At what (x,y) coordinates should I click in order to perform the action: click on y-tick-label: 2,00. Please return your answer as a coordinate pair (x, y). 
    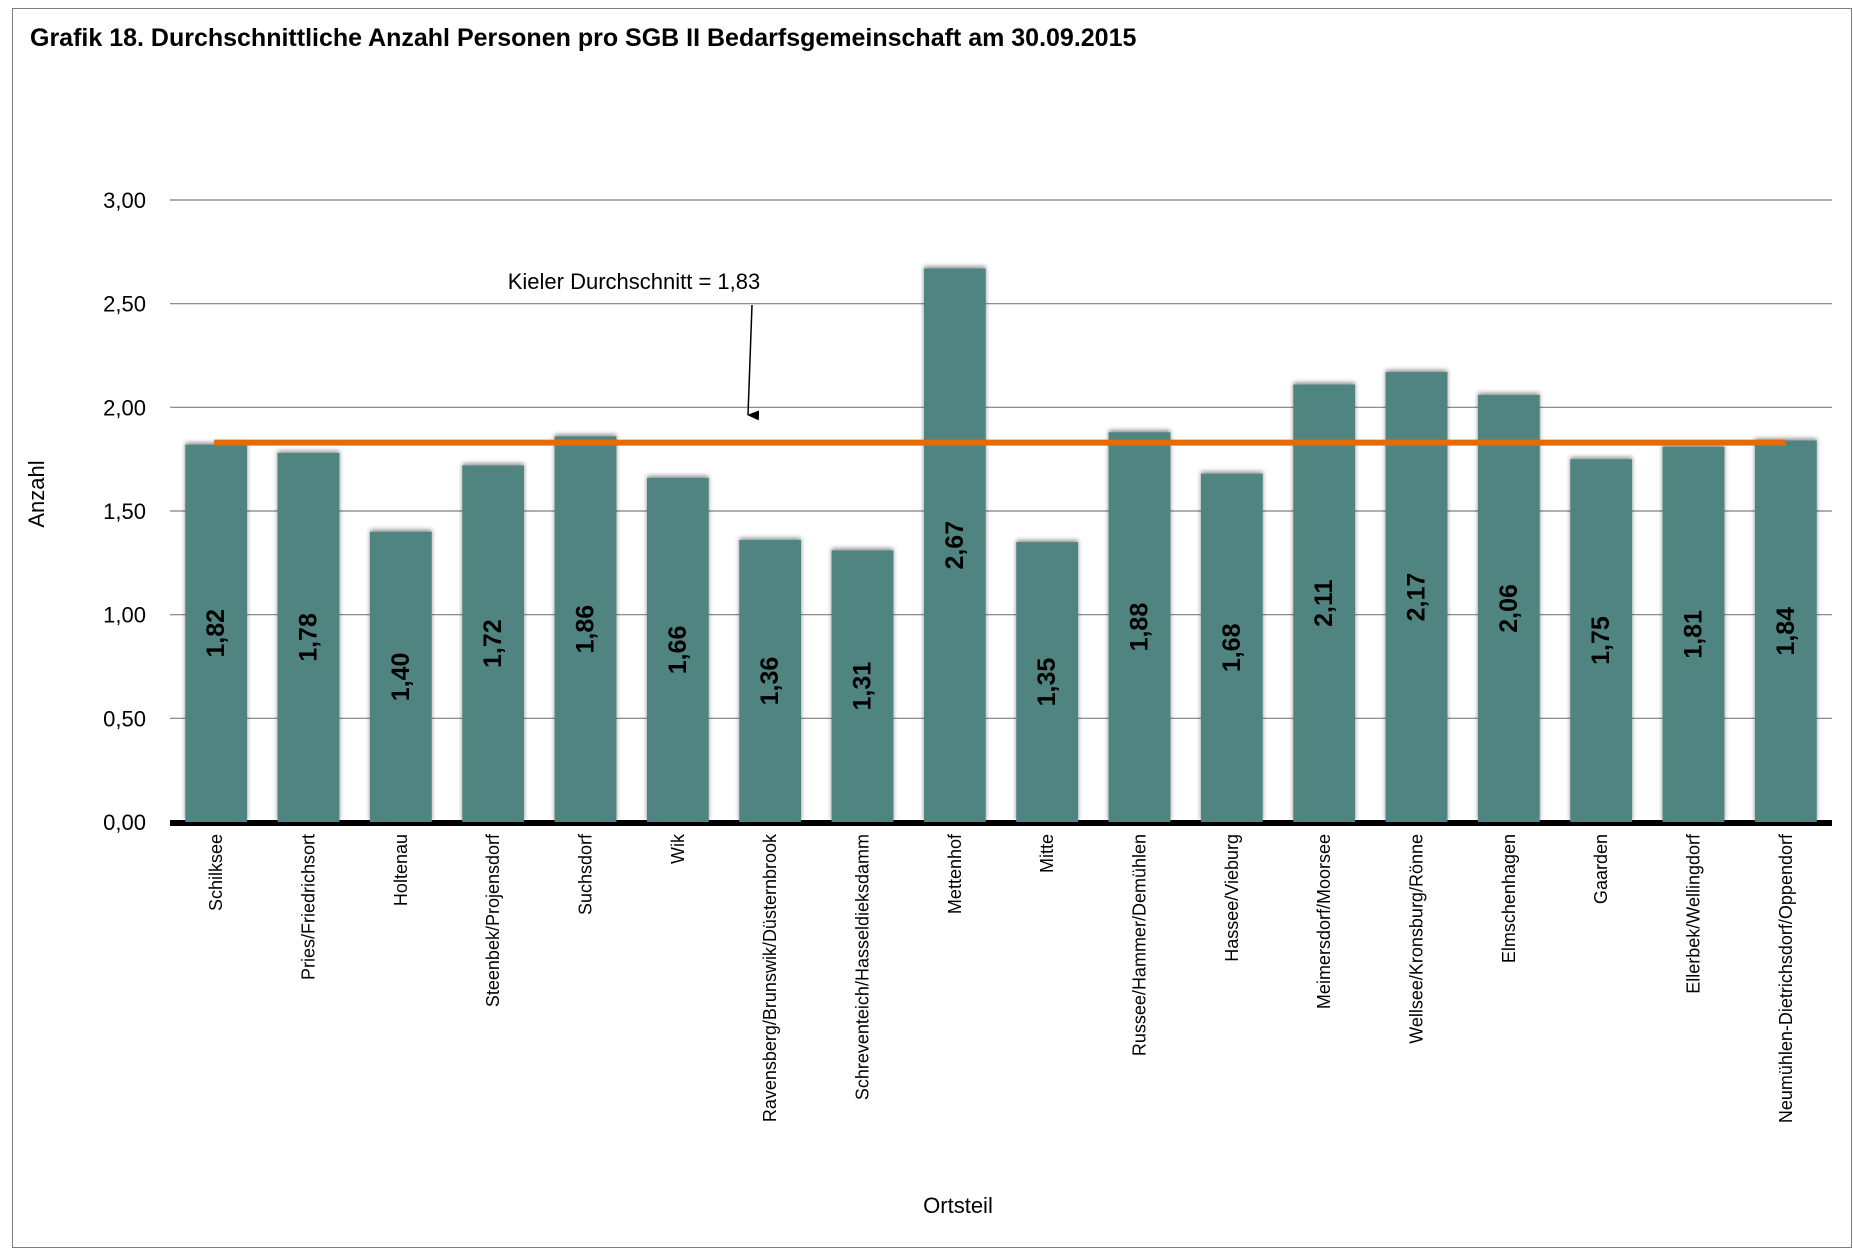
    Looking at the image, I should click on (124, 407).